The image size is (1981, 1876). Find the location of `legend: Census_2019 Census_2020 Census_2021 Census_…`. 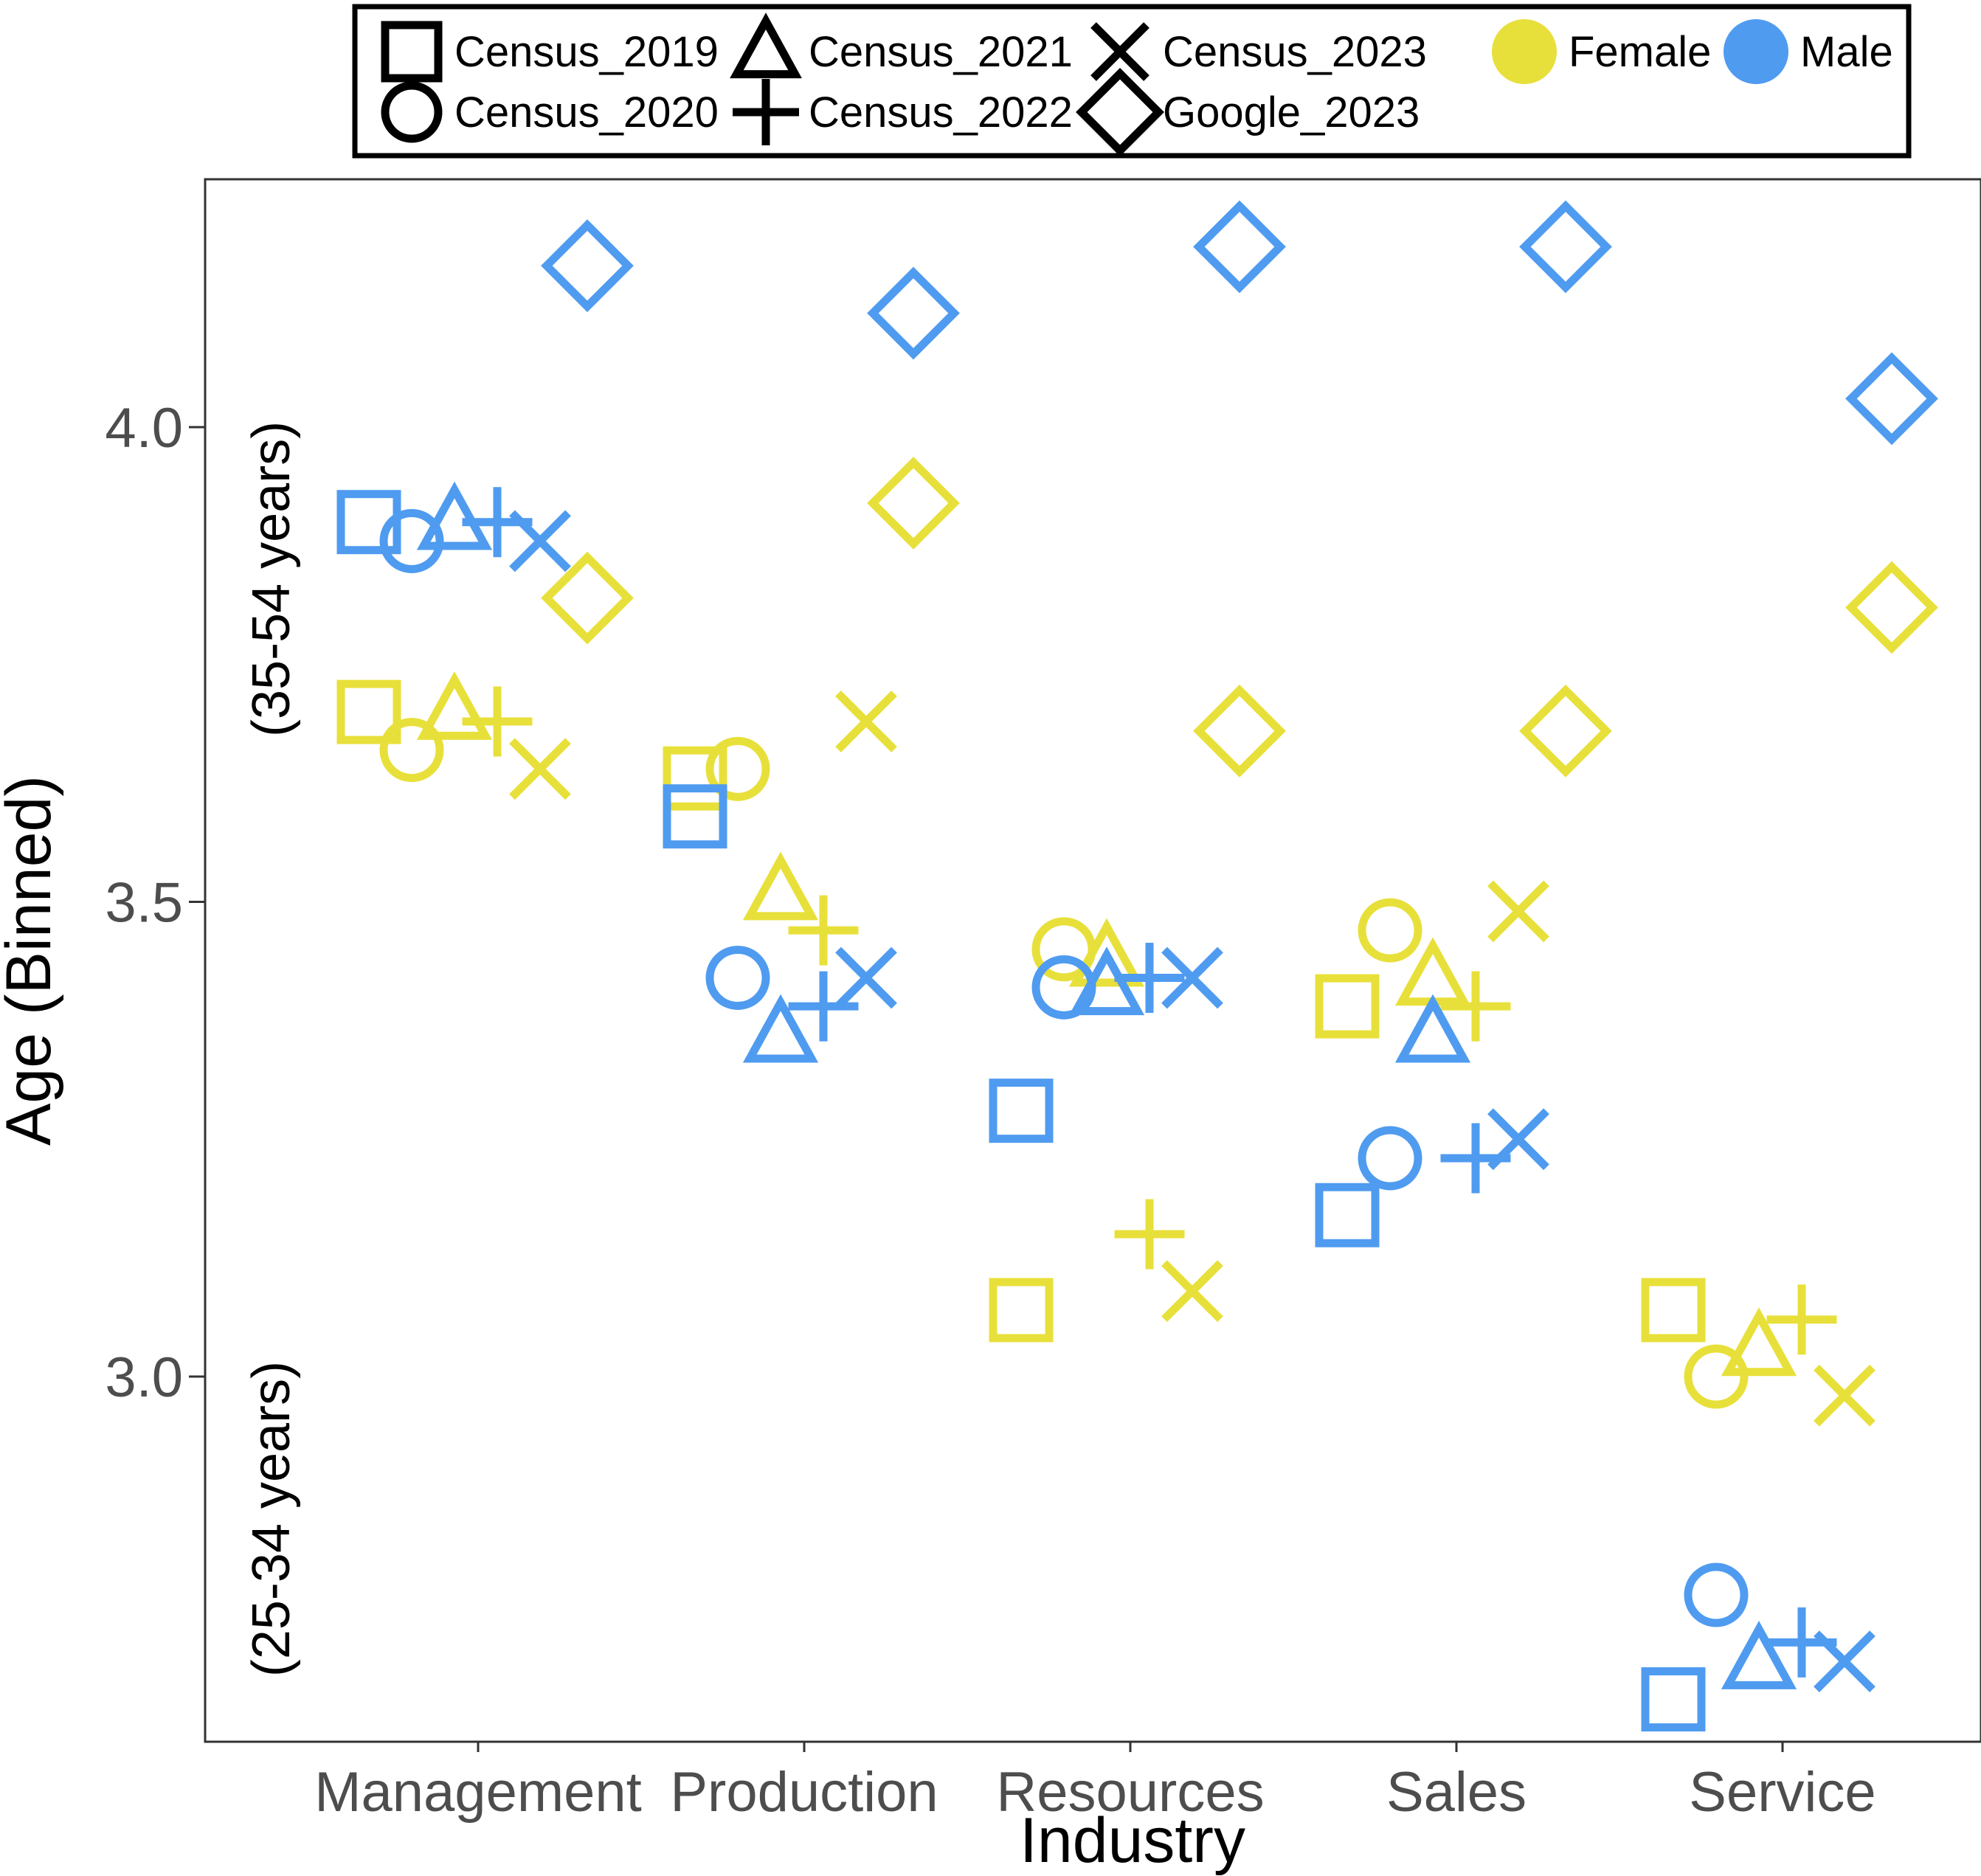

legend: Census_2019 Census_2020 Census_2021 Census_… is located at coordinates (1132, 81).